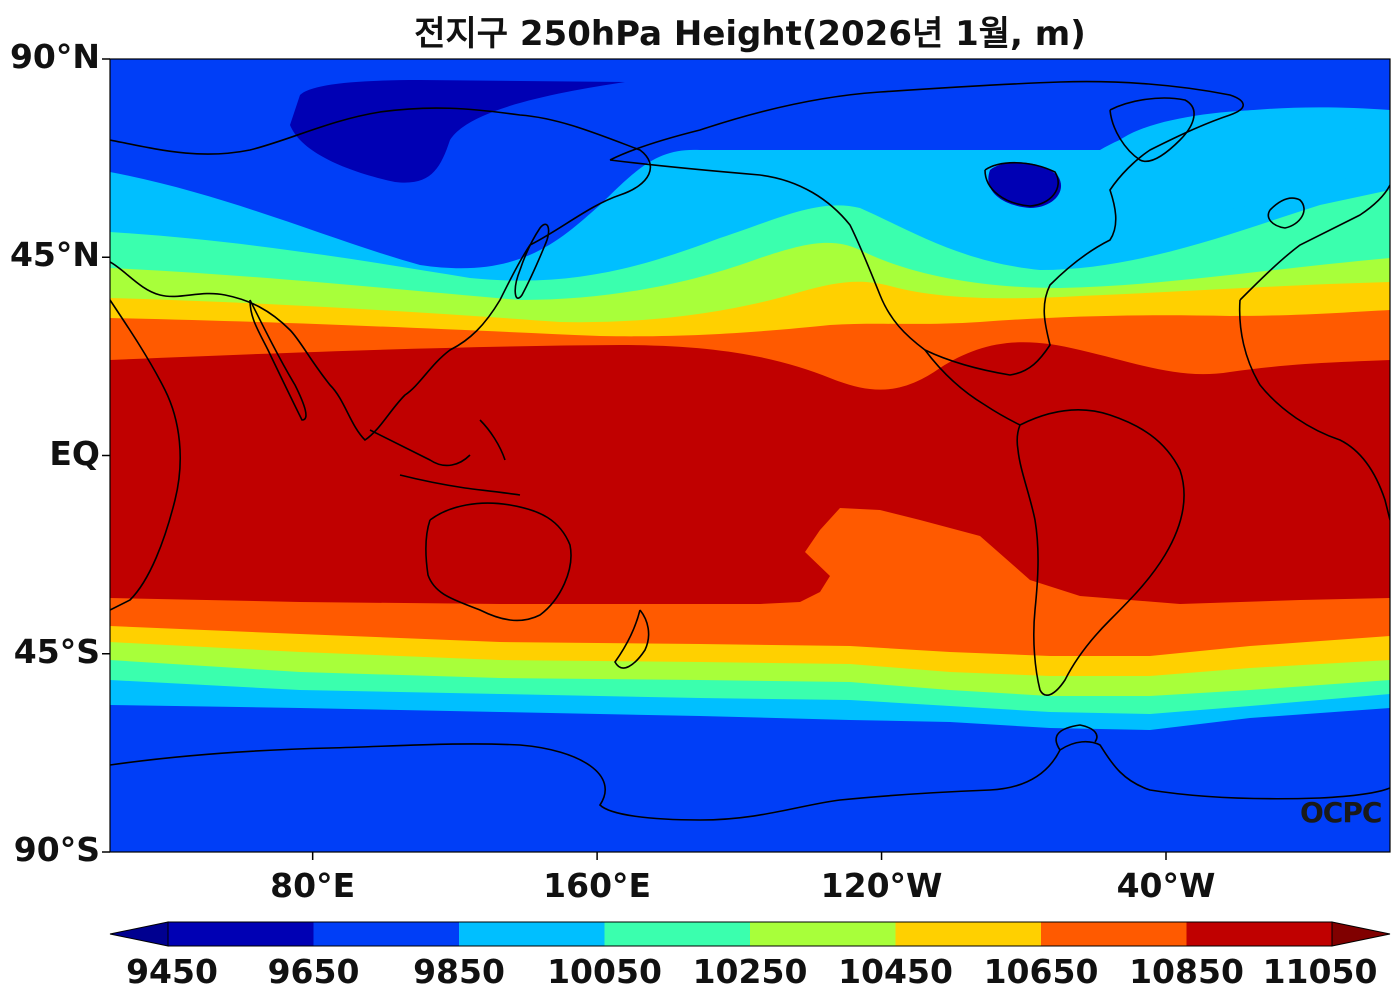  What do you see at coordinates (1341, 812) in the screenshot?
I see `ocpc-watermark: OCPC` at bounding box center [1341, 812].